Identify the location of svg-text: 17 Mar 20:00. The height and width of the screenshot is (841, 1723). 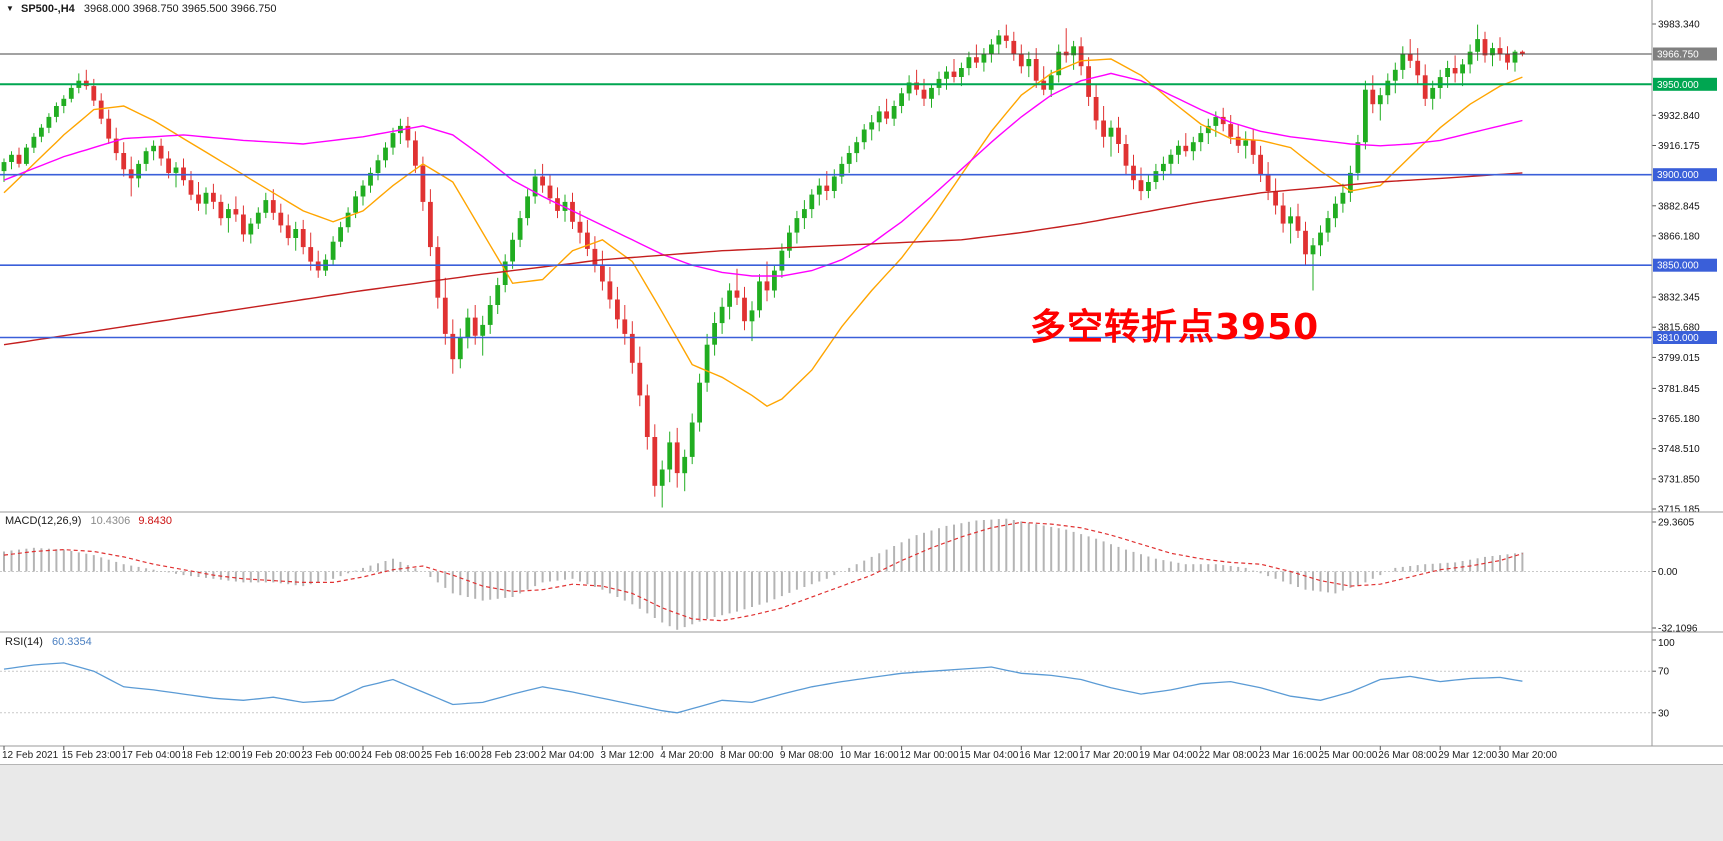
(1108, 755).